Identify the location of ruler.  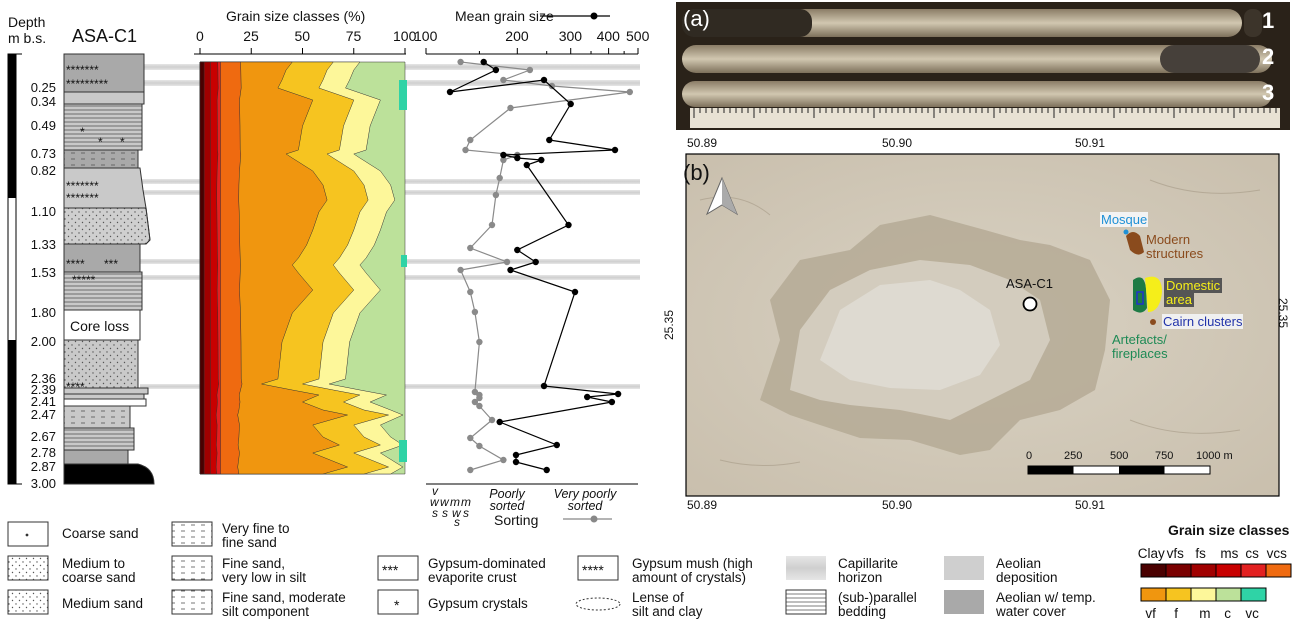
(985, 113).